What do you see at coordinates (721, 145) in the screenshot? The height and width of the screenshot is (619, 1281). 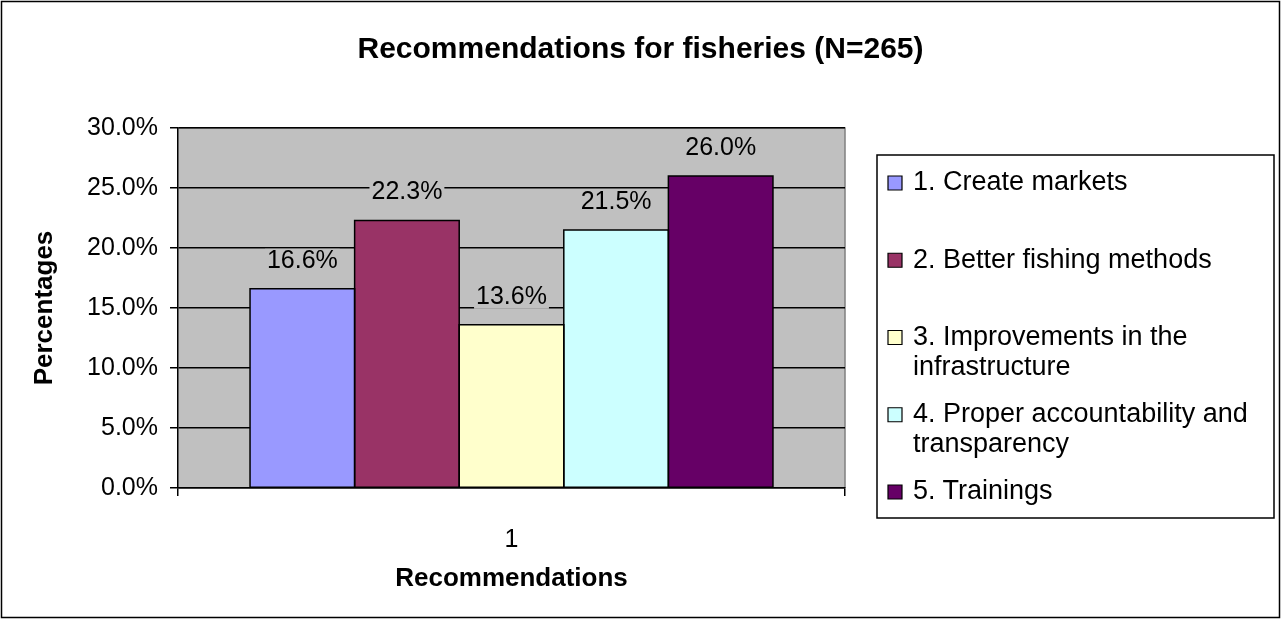 I see `data-label: 26.0%` at bounding box center [721, 145].